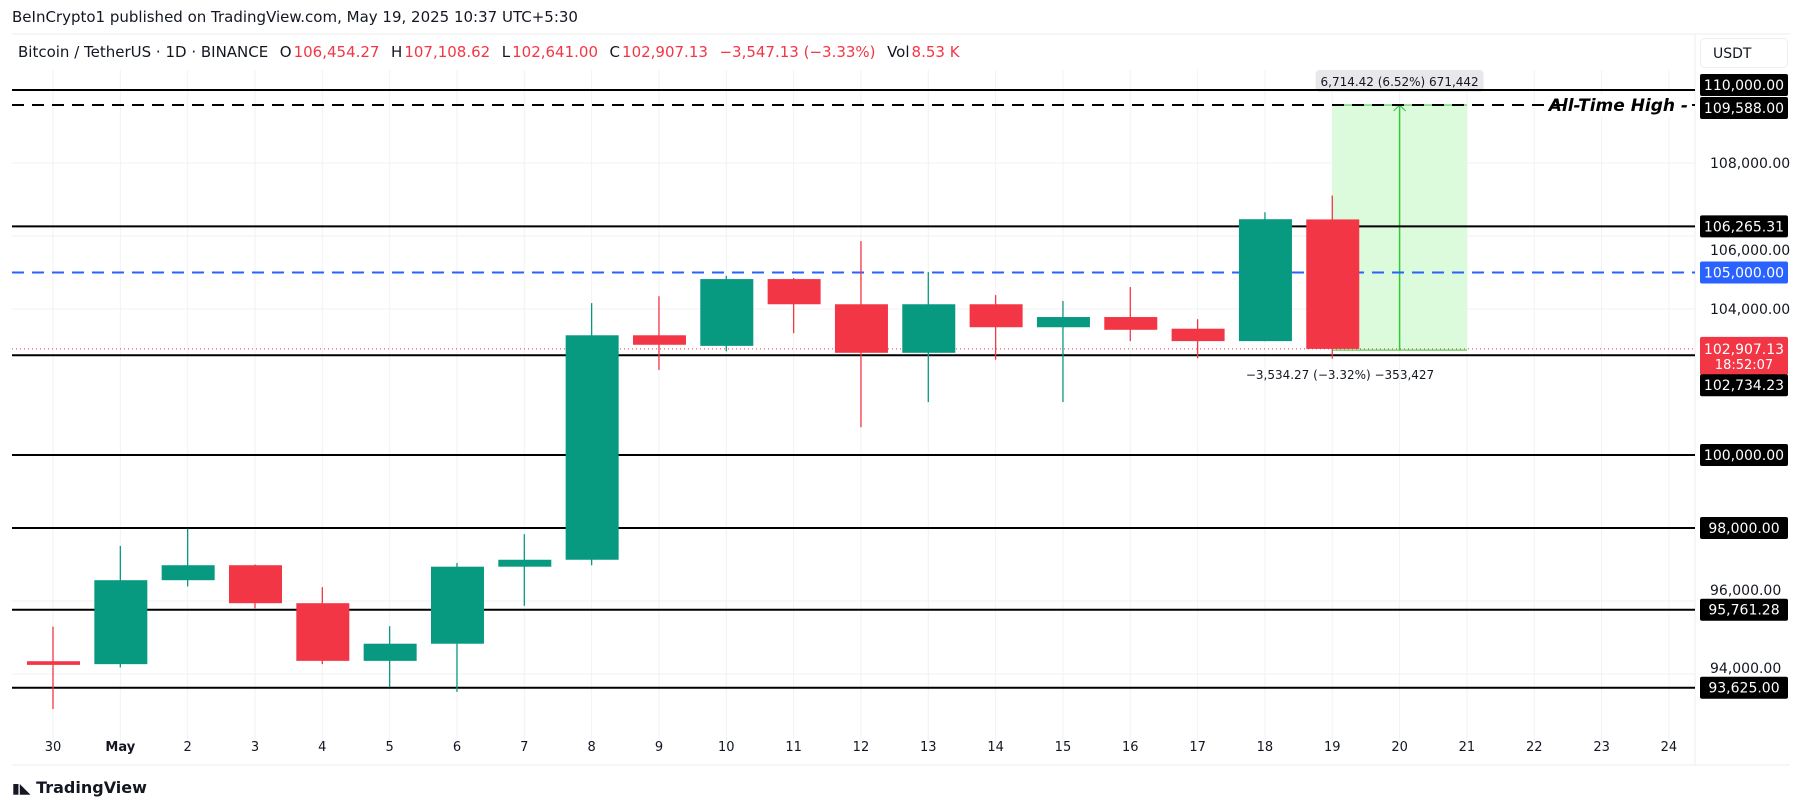 This screenshot has width=1804, height=809. What do you see at coordinates (1265, 747) in the screenshot?
I see `x-tick-label: 18` at bounding box center [1265, 747].